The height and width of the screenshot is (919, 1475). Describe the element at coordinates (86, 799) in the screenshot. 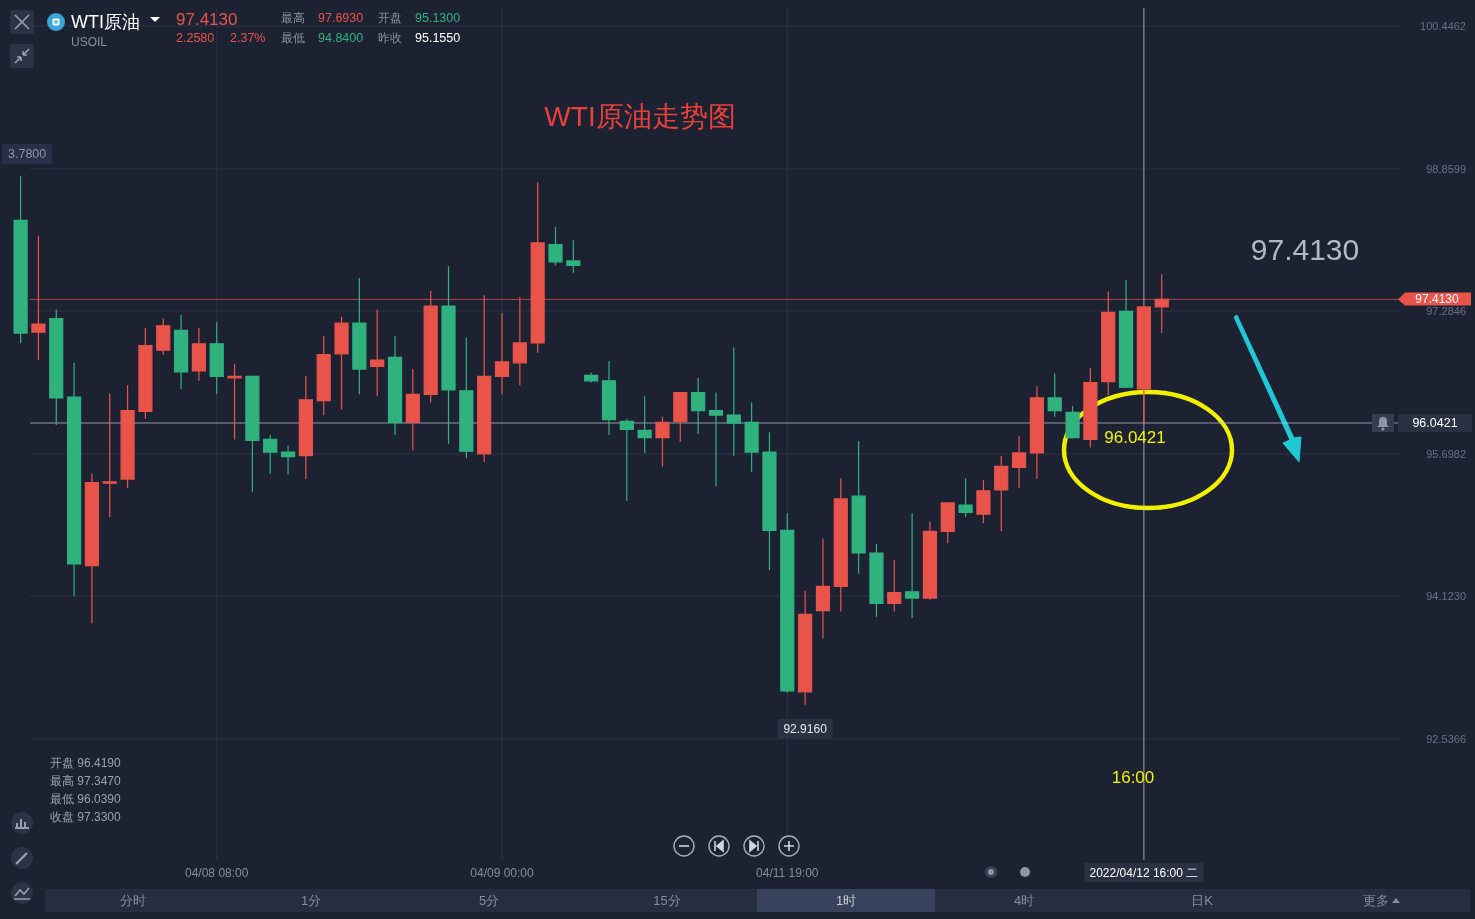

I see `annotation: 最低 96.0390` at that location.